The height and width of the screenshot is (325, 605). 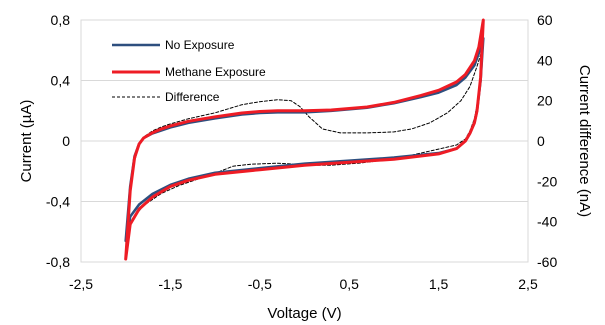 I want to click on y-tick-label: 0,8, so click(x=61, y=20).